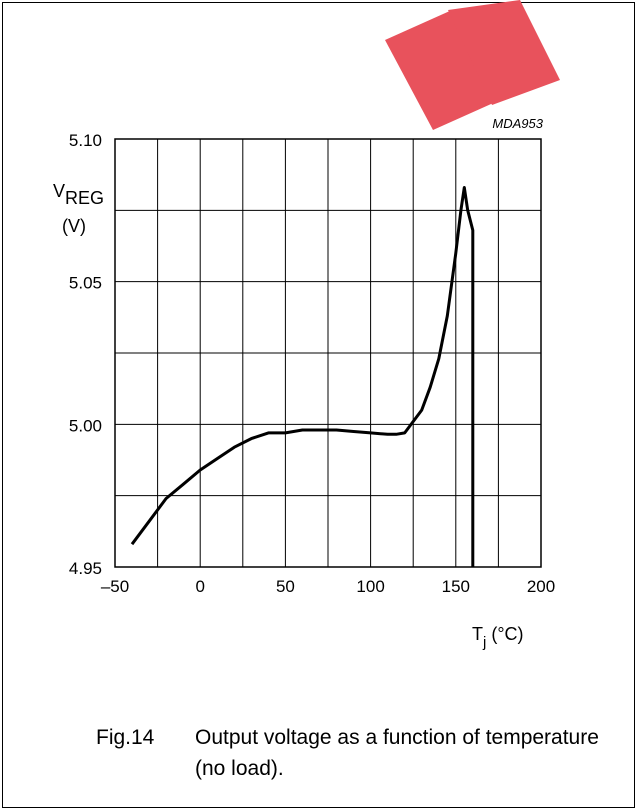  Describe the element at coordinates (456, 586) in the screenshot. I see `x-tick-label: 150` at that location.